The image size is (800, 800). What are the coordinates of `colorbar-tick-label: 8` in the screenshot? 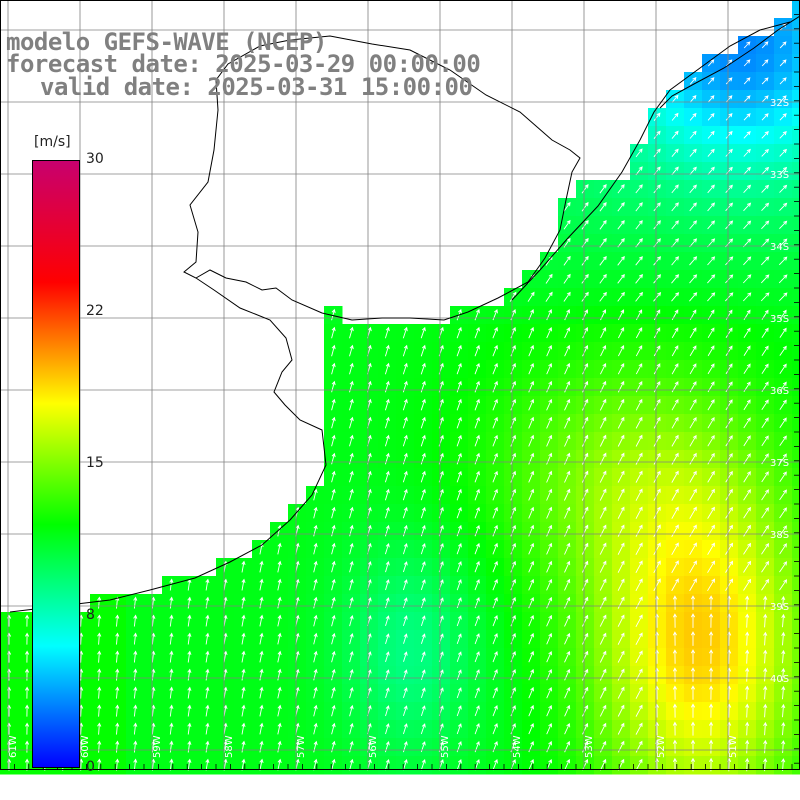 It's located at (90, 615).